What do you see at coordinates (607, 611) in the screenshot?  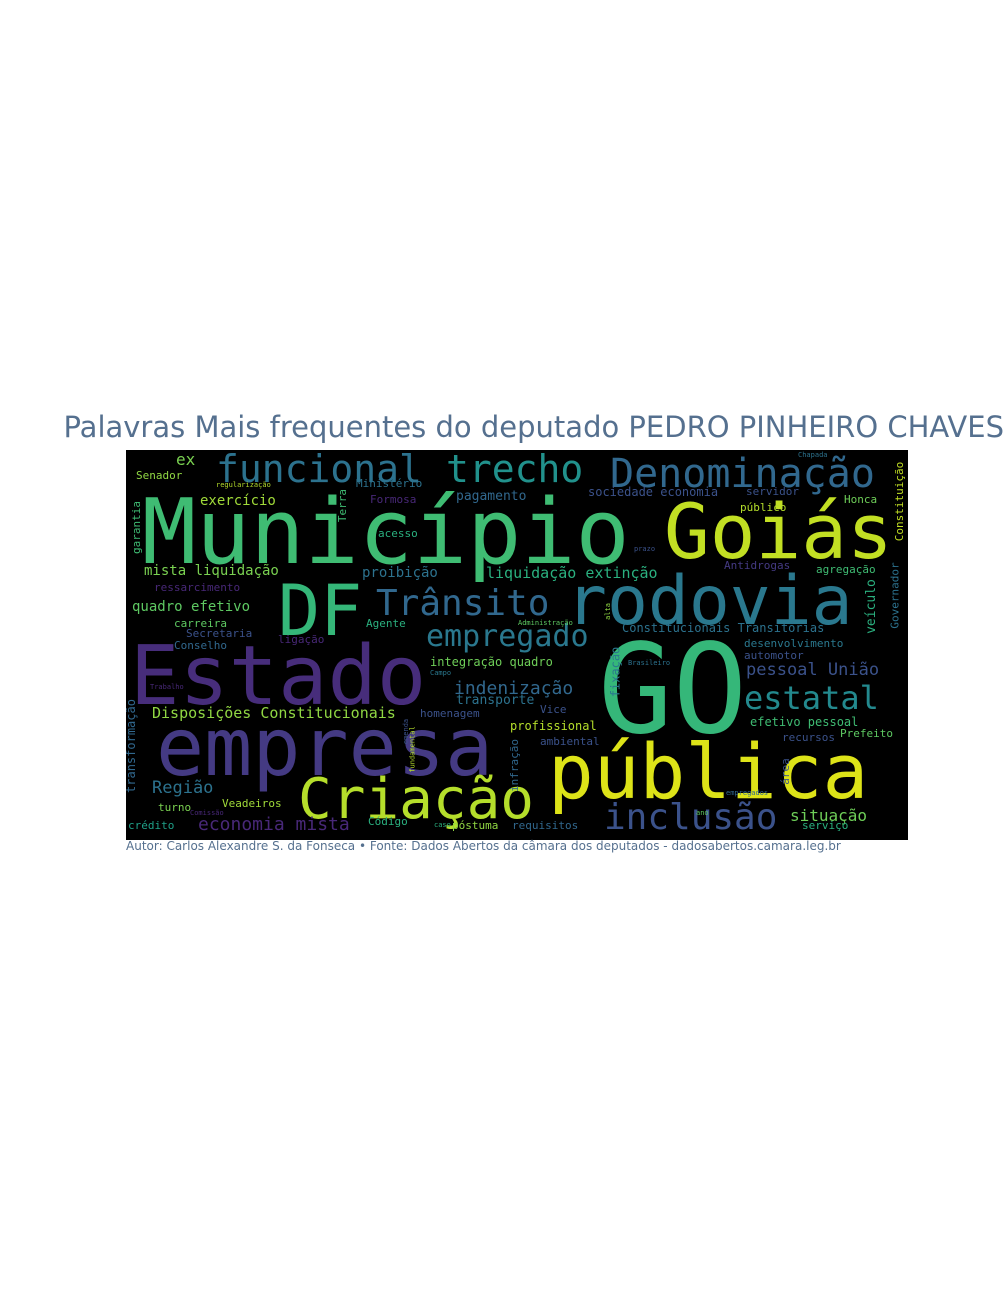 I see `cloud-word: alta` at bounding box center [607, 611].